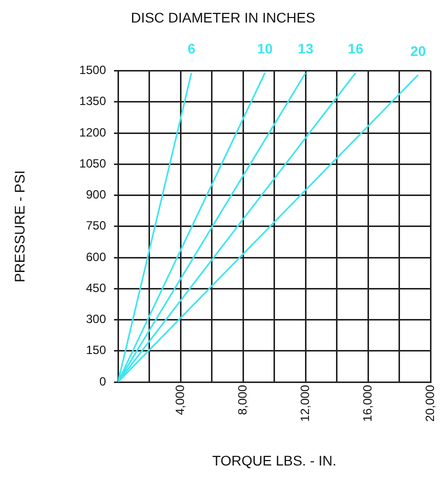  What do you see at coordinates (192, 48) in the screenshot?
I see `series-label: 6` at bounding box center [192, 48].